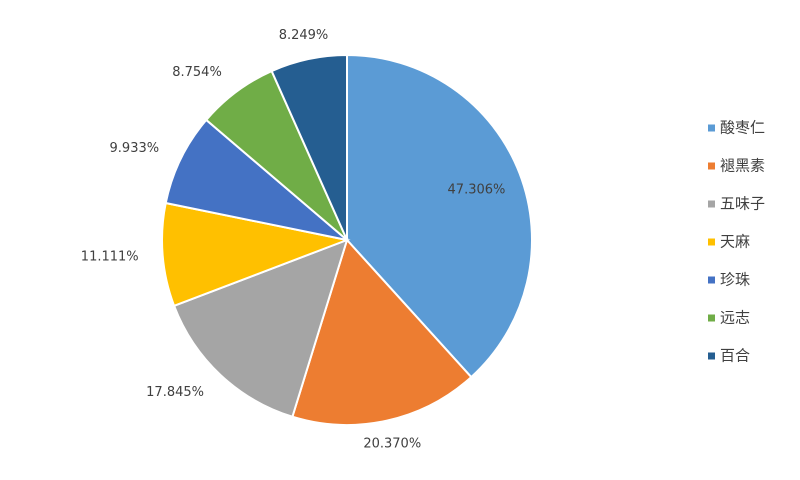 This screenshot has width=800, height=480. What do you see at coordinates (175, 392) in the screenshot?
I see `data-label: 17.845%` at bounding box center [175, 392].